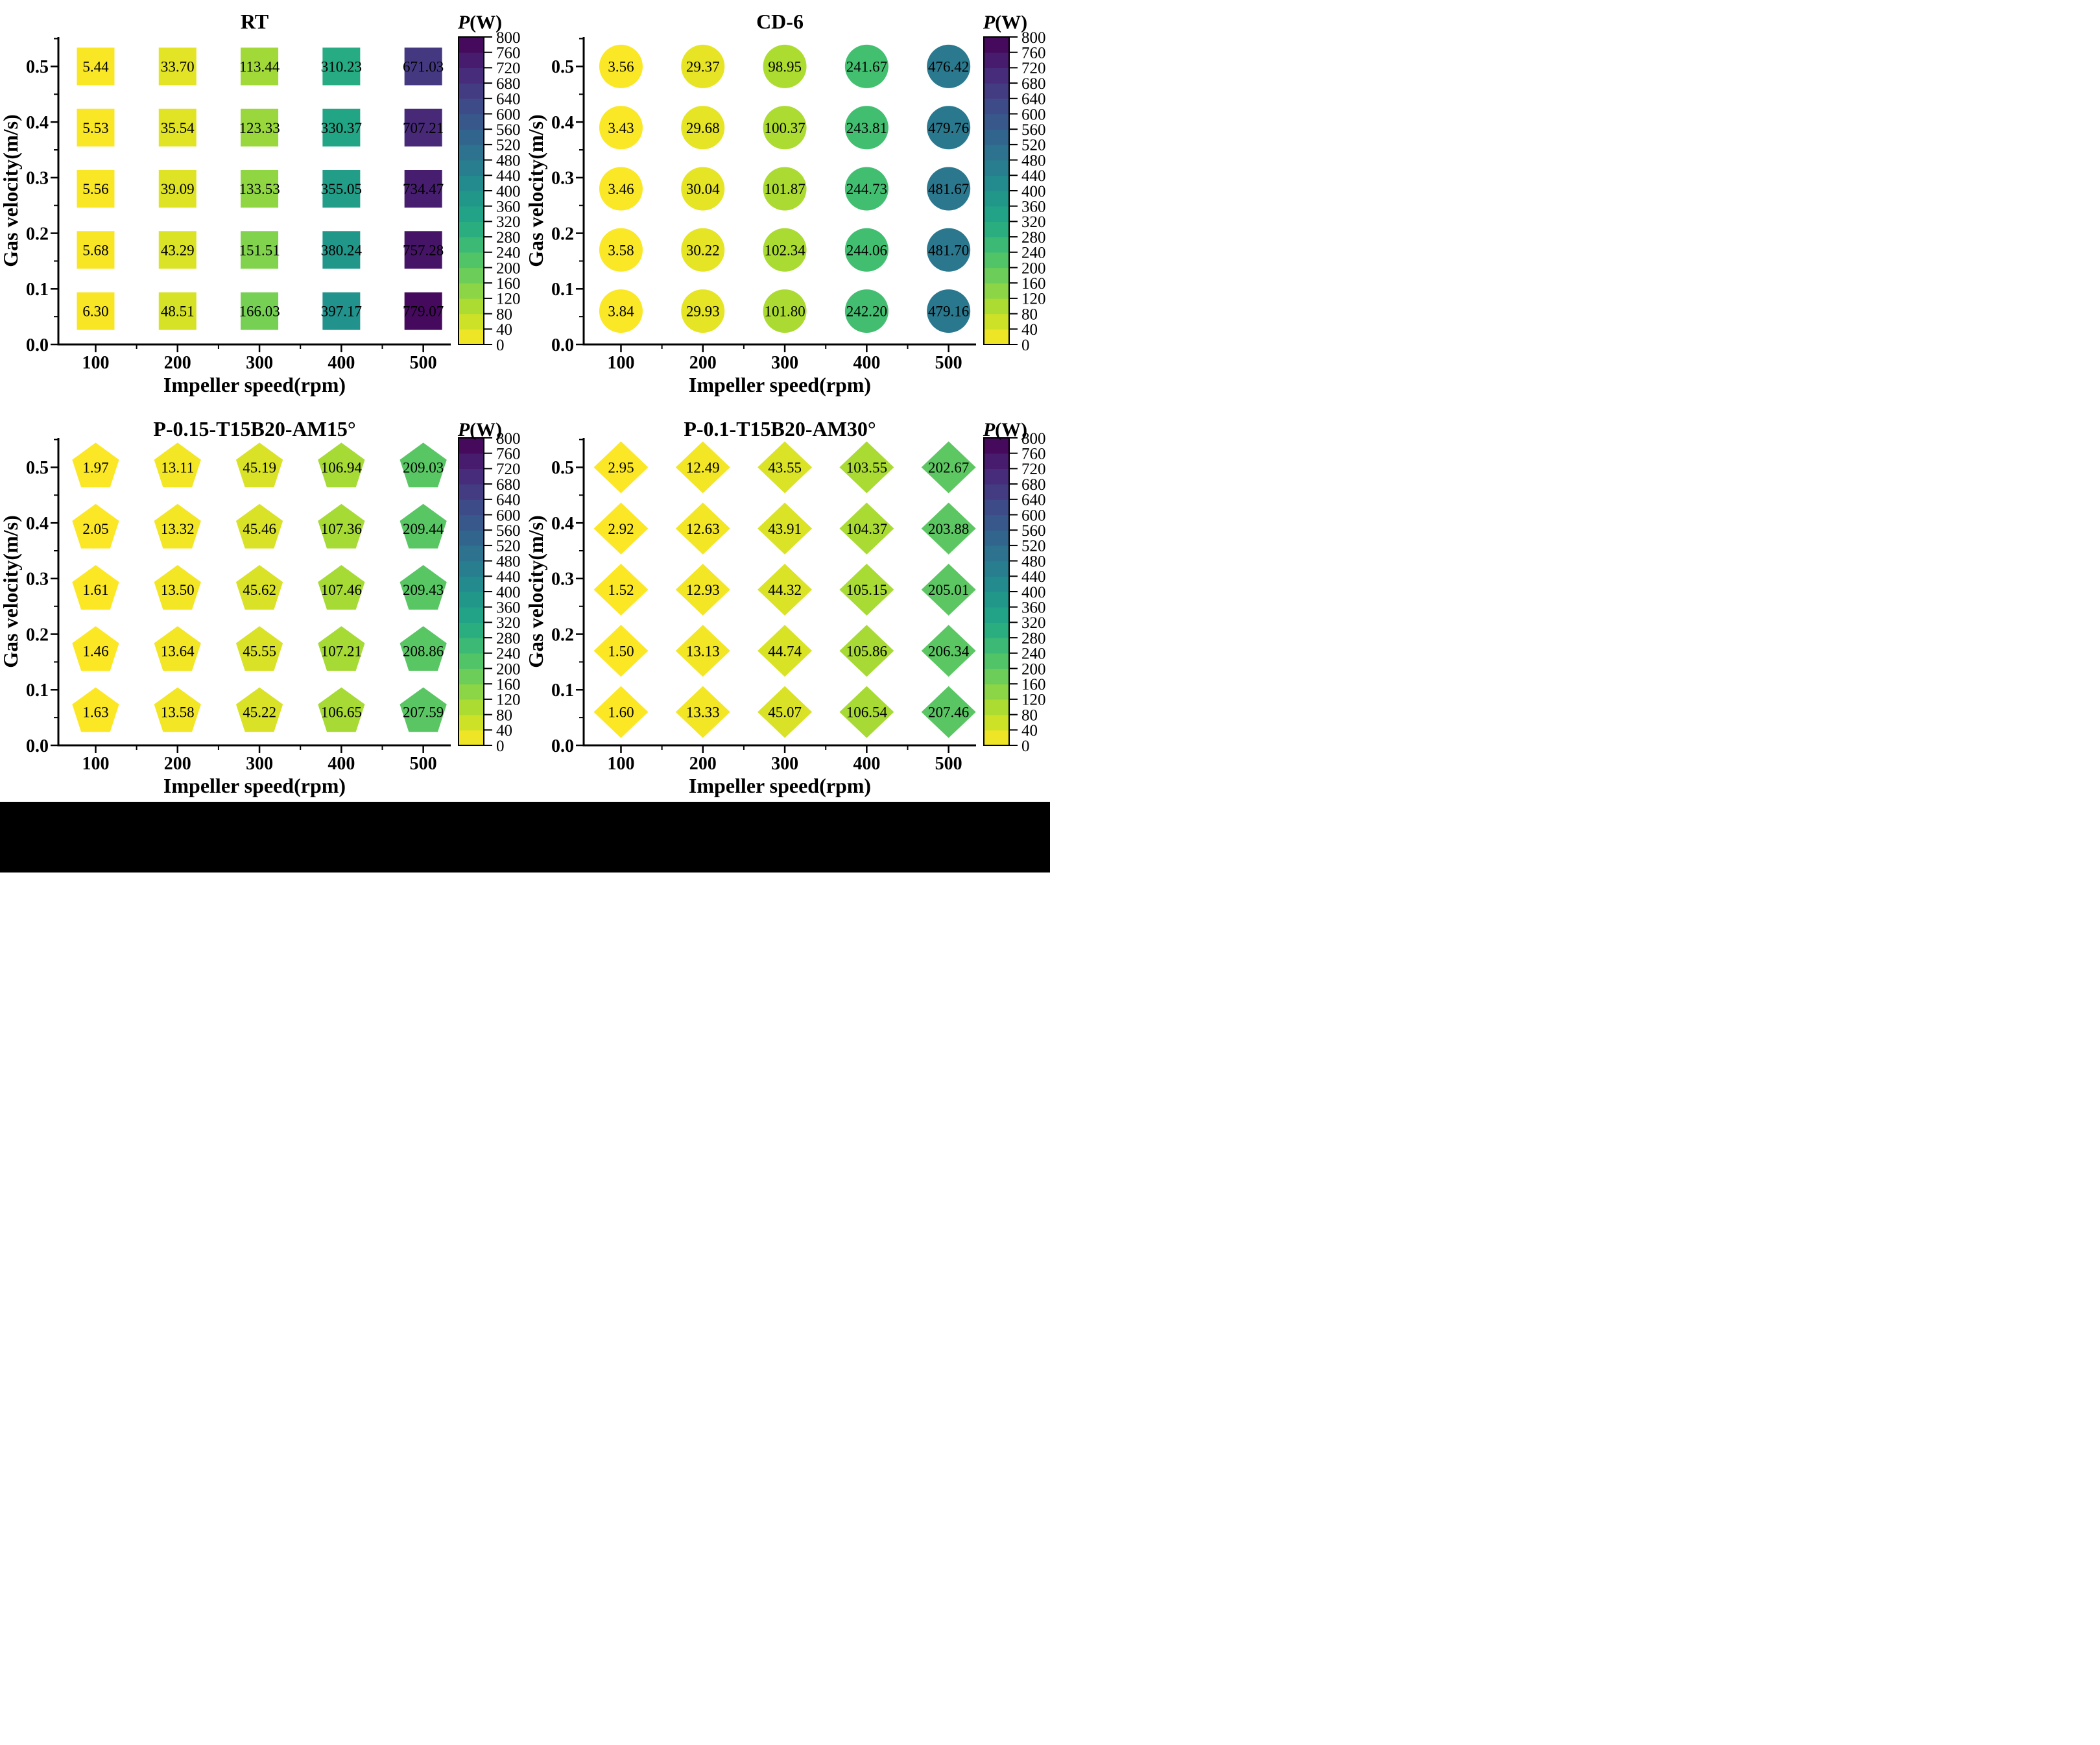  Describe the element at coordinates (508, 130) in the screenshot. I see `colorbar-tick-label: 560` at that location.